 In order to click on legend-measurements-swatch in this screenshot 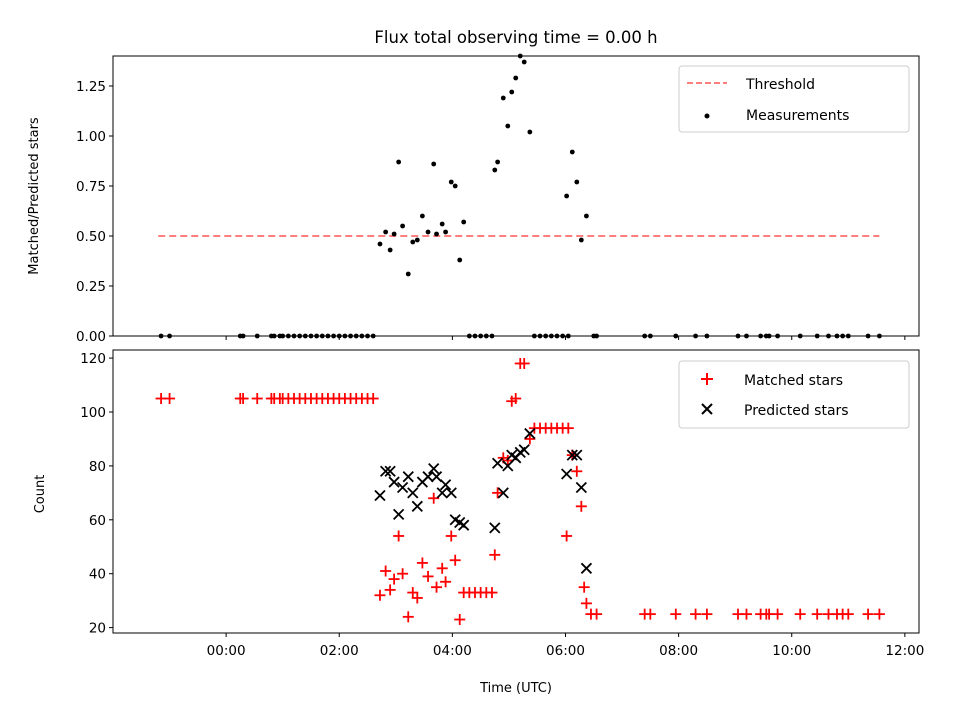, I will do `click(707, 116)`.